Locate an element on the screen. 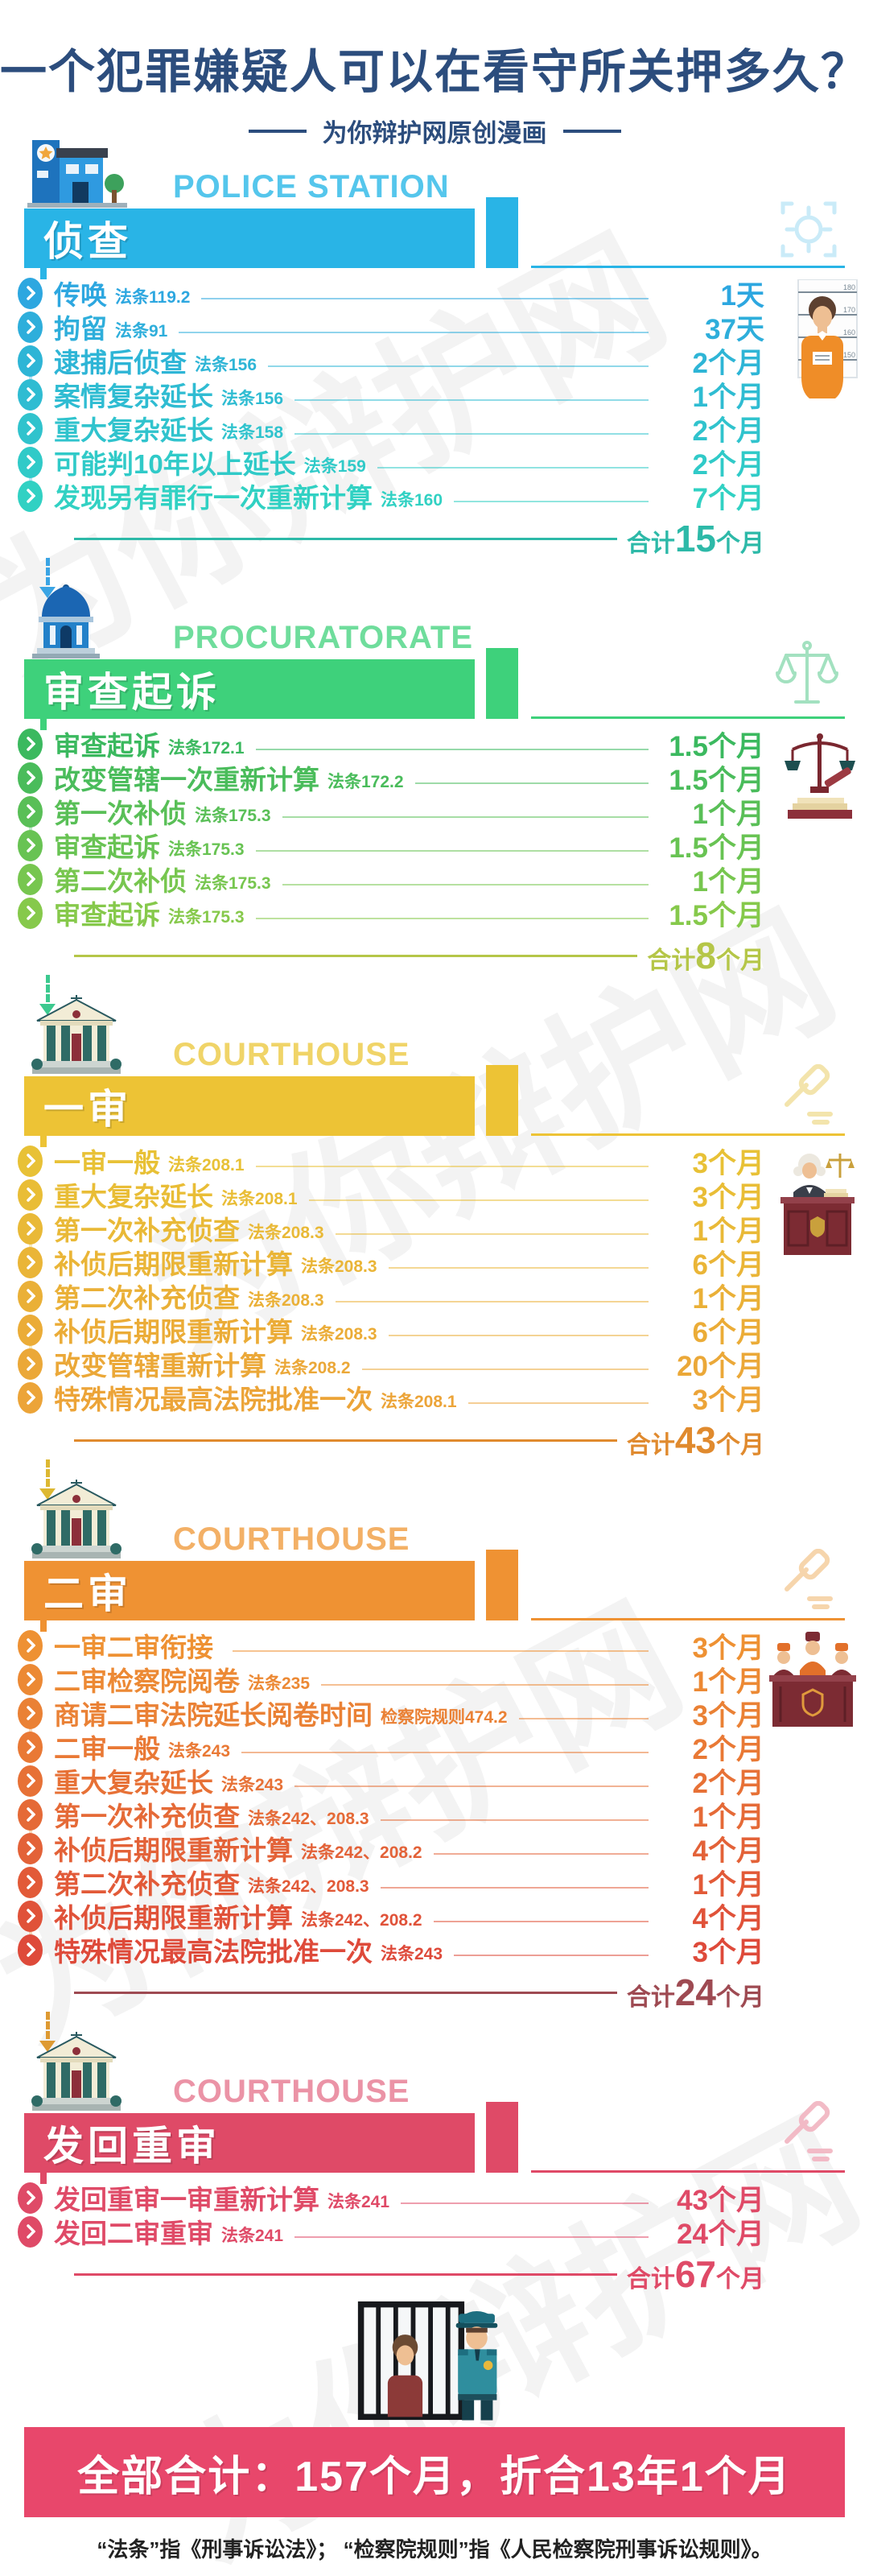 Image resolution: width=869 pixels, height=2576 pixels. row-label: 改变管辖重新计算 is located at coordinates (160, 1366).